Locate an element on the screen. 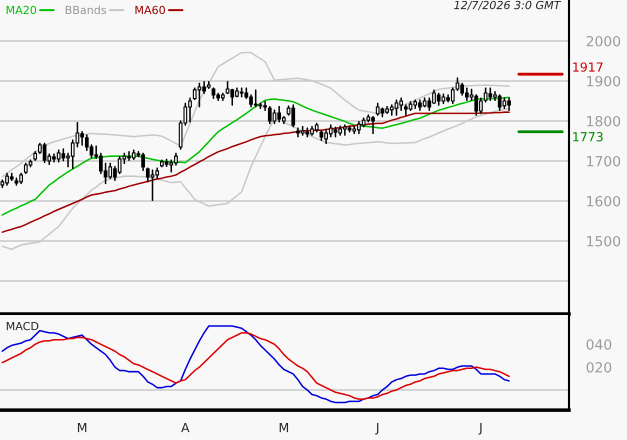  y-tick-label: 2000 is located at coordinates (603, 41).